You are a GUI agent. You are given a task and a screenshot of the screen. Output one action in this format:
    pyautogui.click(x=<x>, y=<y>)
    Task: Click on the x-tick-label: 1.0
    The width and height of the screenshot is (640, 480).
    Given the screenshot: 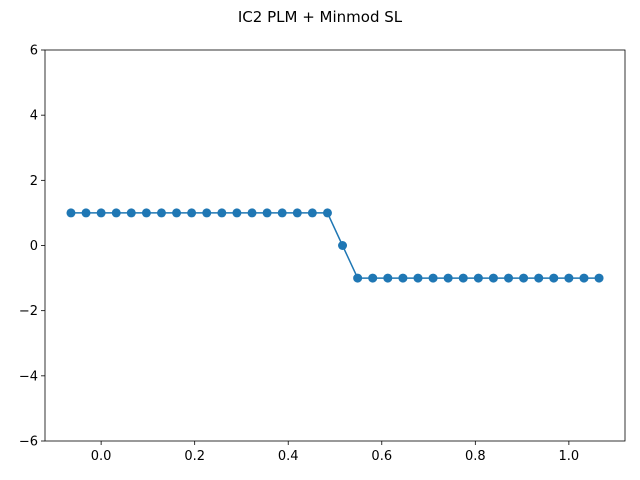 What is the action you would take?
    pyautogui.click(x=569, y=456)
    